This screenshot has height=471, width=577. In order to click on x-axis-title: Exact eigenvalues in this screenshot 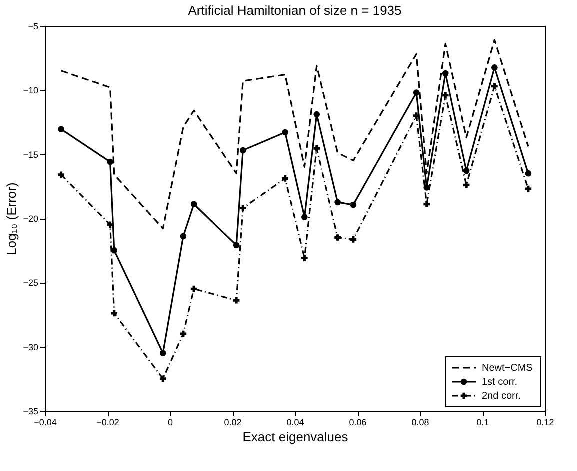, I will do `click(295, 437)`.